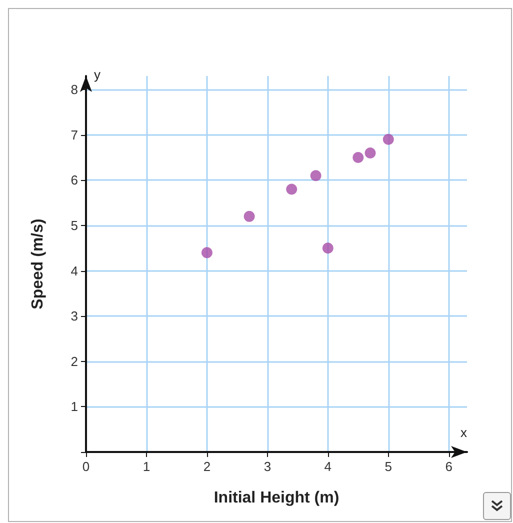  Describe the element at coordinates (74, 406) in the screenshot. I see `y-tick-label: 1` at that location.